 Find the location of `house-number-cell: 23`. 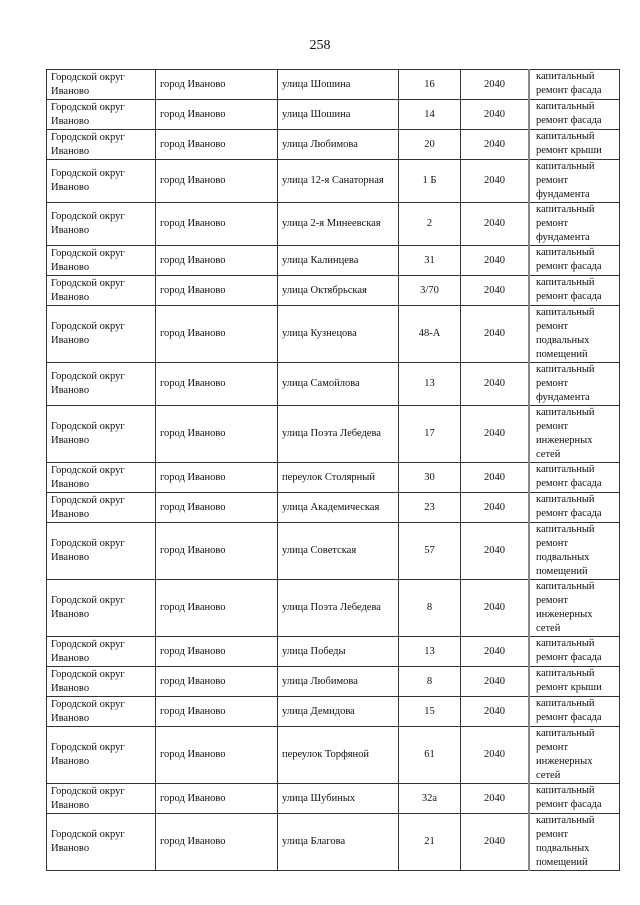

house-number-cell: 23 is located at coordinates (429, 507).